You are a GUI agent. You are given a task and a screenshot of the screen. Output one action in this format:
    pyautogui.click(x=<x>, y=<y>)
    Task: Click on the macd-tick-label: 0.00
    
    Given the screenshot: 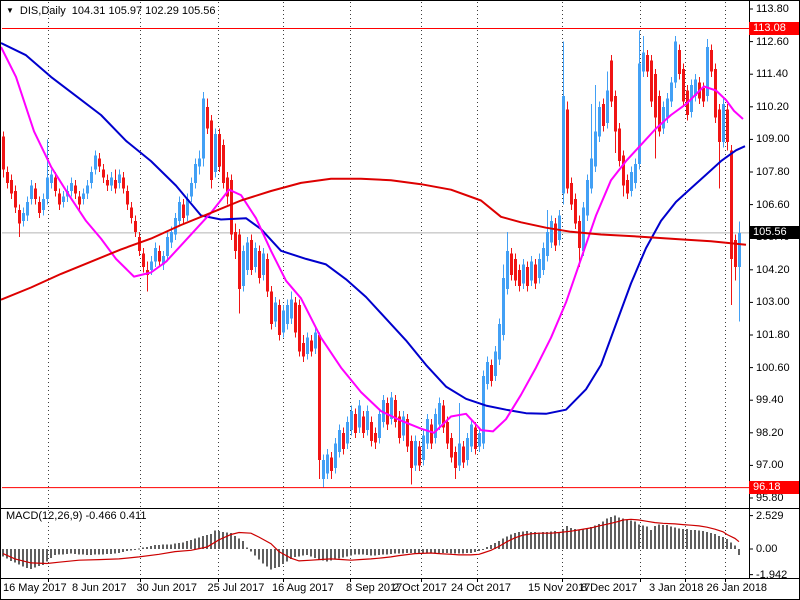 What is the action you would take?
    pyautogui.click(x=767, y=549)
    